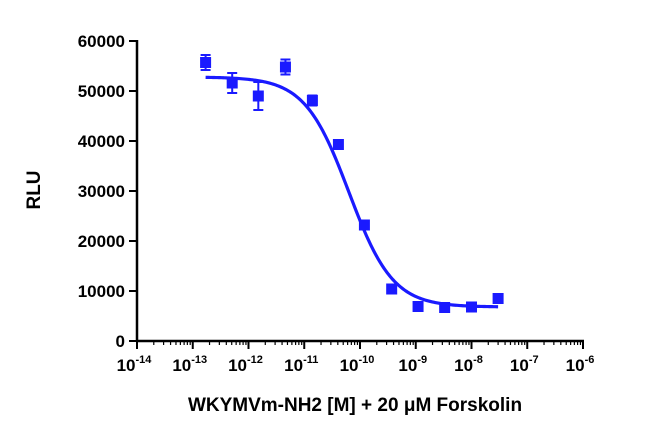  I want to click on y-tick-label: 50000, so click(101, 91).